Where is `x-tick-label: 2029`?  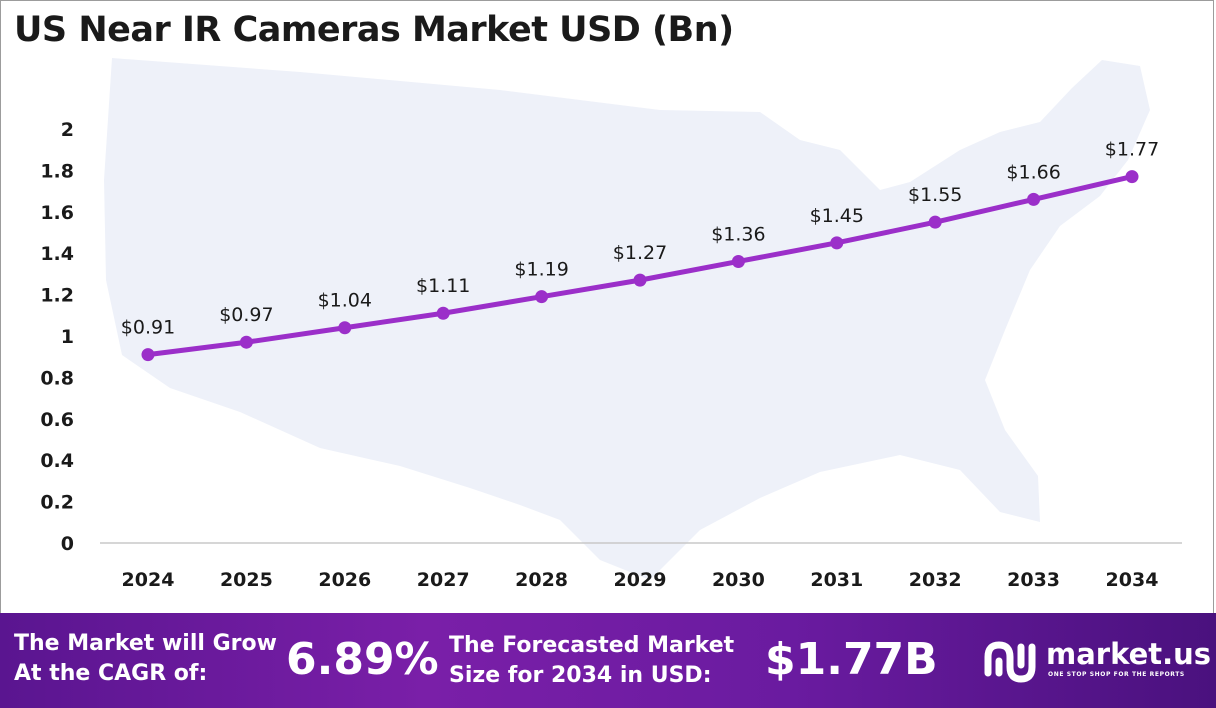 x-tick-label: 2029 is located at coordinates (640, 580).